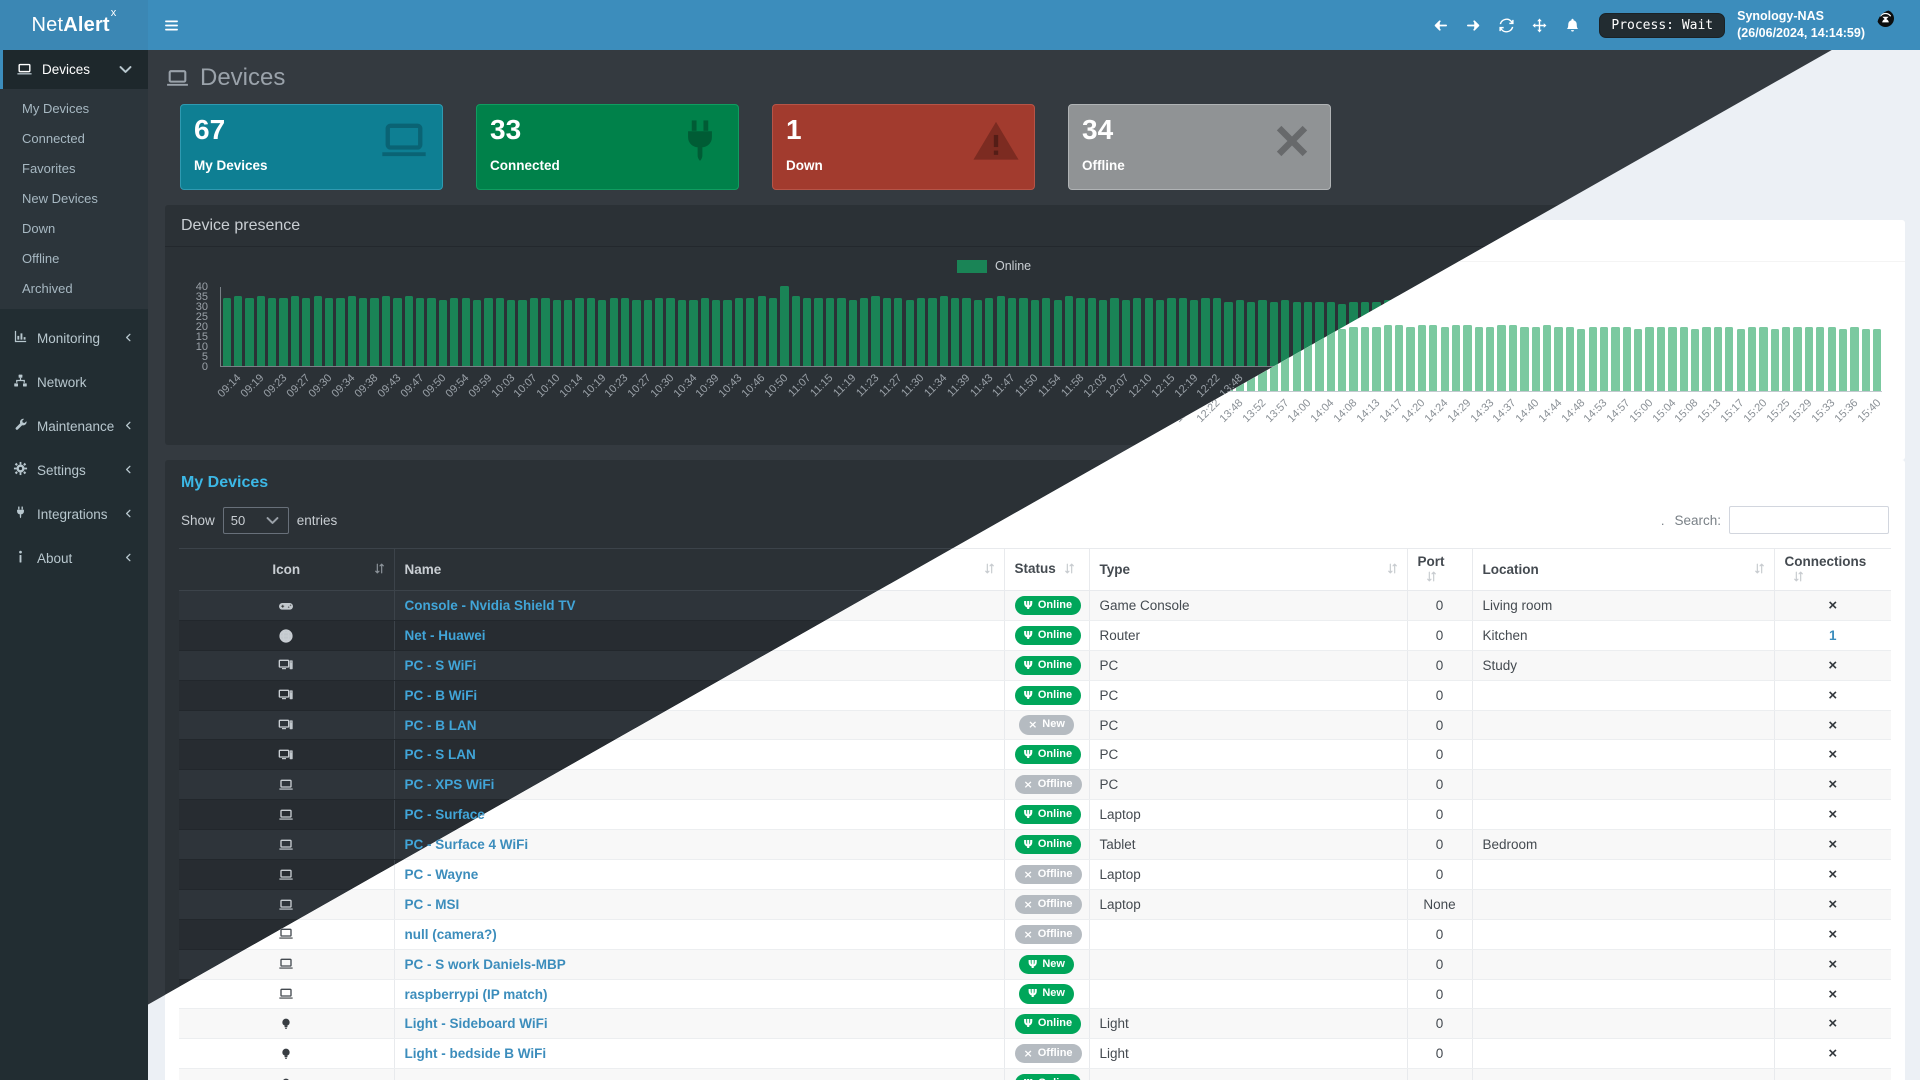  Describe the element at coordinates (1047, 964) in the screenshot. I see `device-status-cell: Ψ New` at that location.